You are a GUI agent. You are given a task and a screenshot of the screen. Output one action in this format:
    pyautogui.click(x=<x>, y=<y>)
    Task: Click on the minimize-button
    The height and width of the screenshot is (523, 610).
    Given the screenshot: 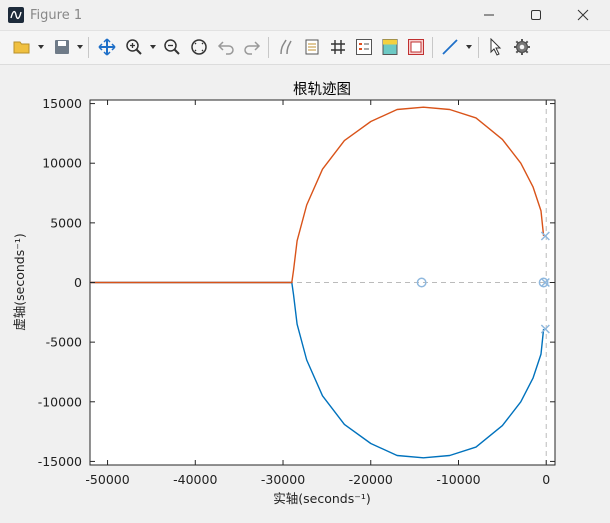 What is the action you would take?
    pyautogui.click(x=489, y=15)
    